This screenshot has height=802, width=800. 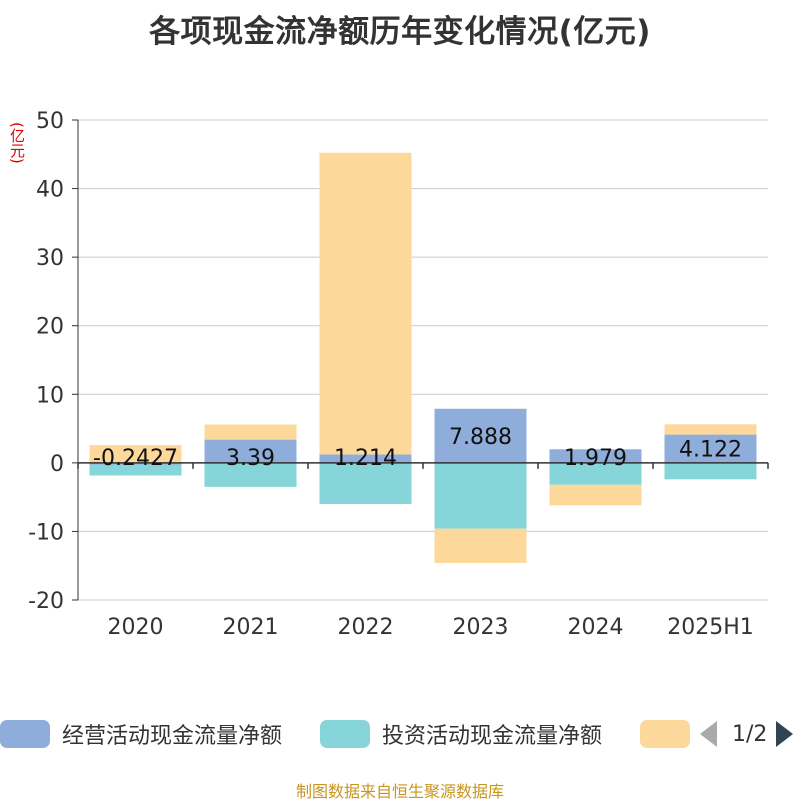 What do you see at coordinates (480, 545) in the screenshot?
I see `bar-series3-2023` at bounding box center [480, 545].